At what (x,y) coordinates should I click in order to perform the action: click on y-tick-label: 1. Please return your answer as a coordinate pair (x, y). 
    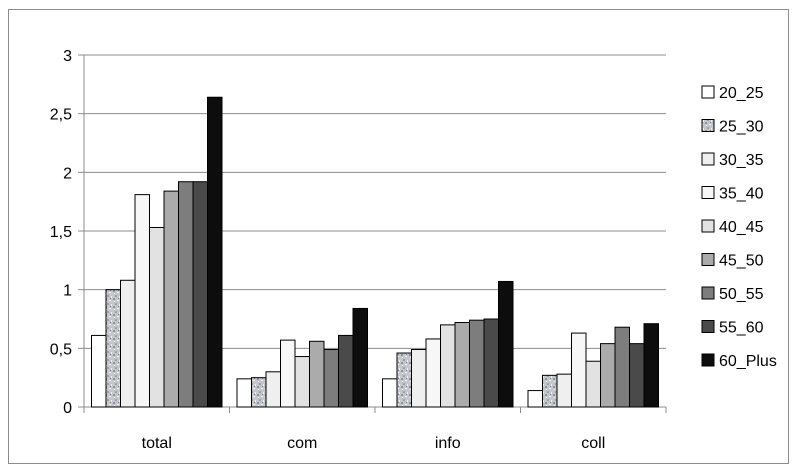
    Looking at the image, I should click on (67, 291).